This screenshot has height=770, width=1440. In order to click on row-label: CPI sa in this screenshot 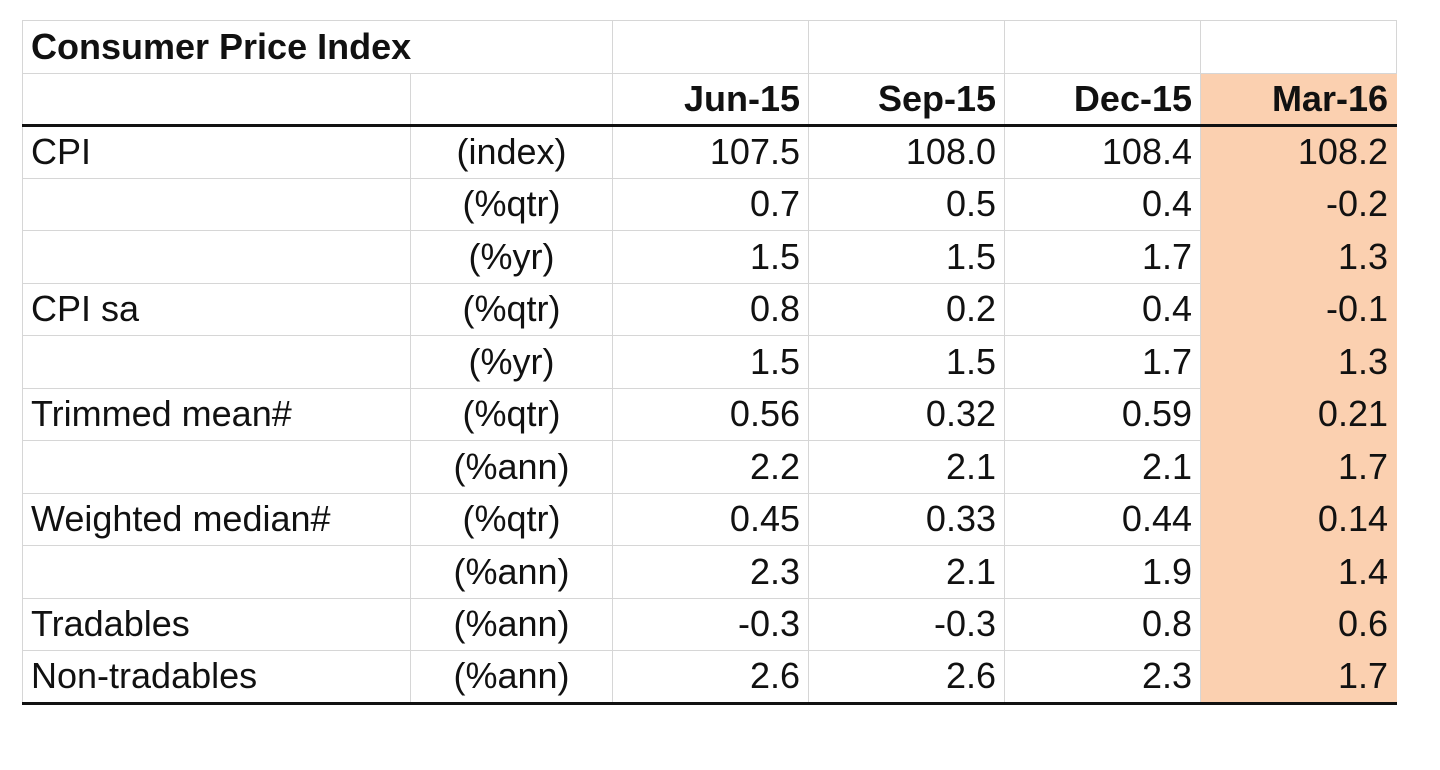, I will do `click(216, 309)`.